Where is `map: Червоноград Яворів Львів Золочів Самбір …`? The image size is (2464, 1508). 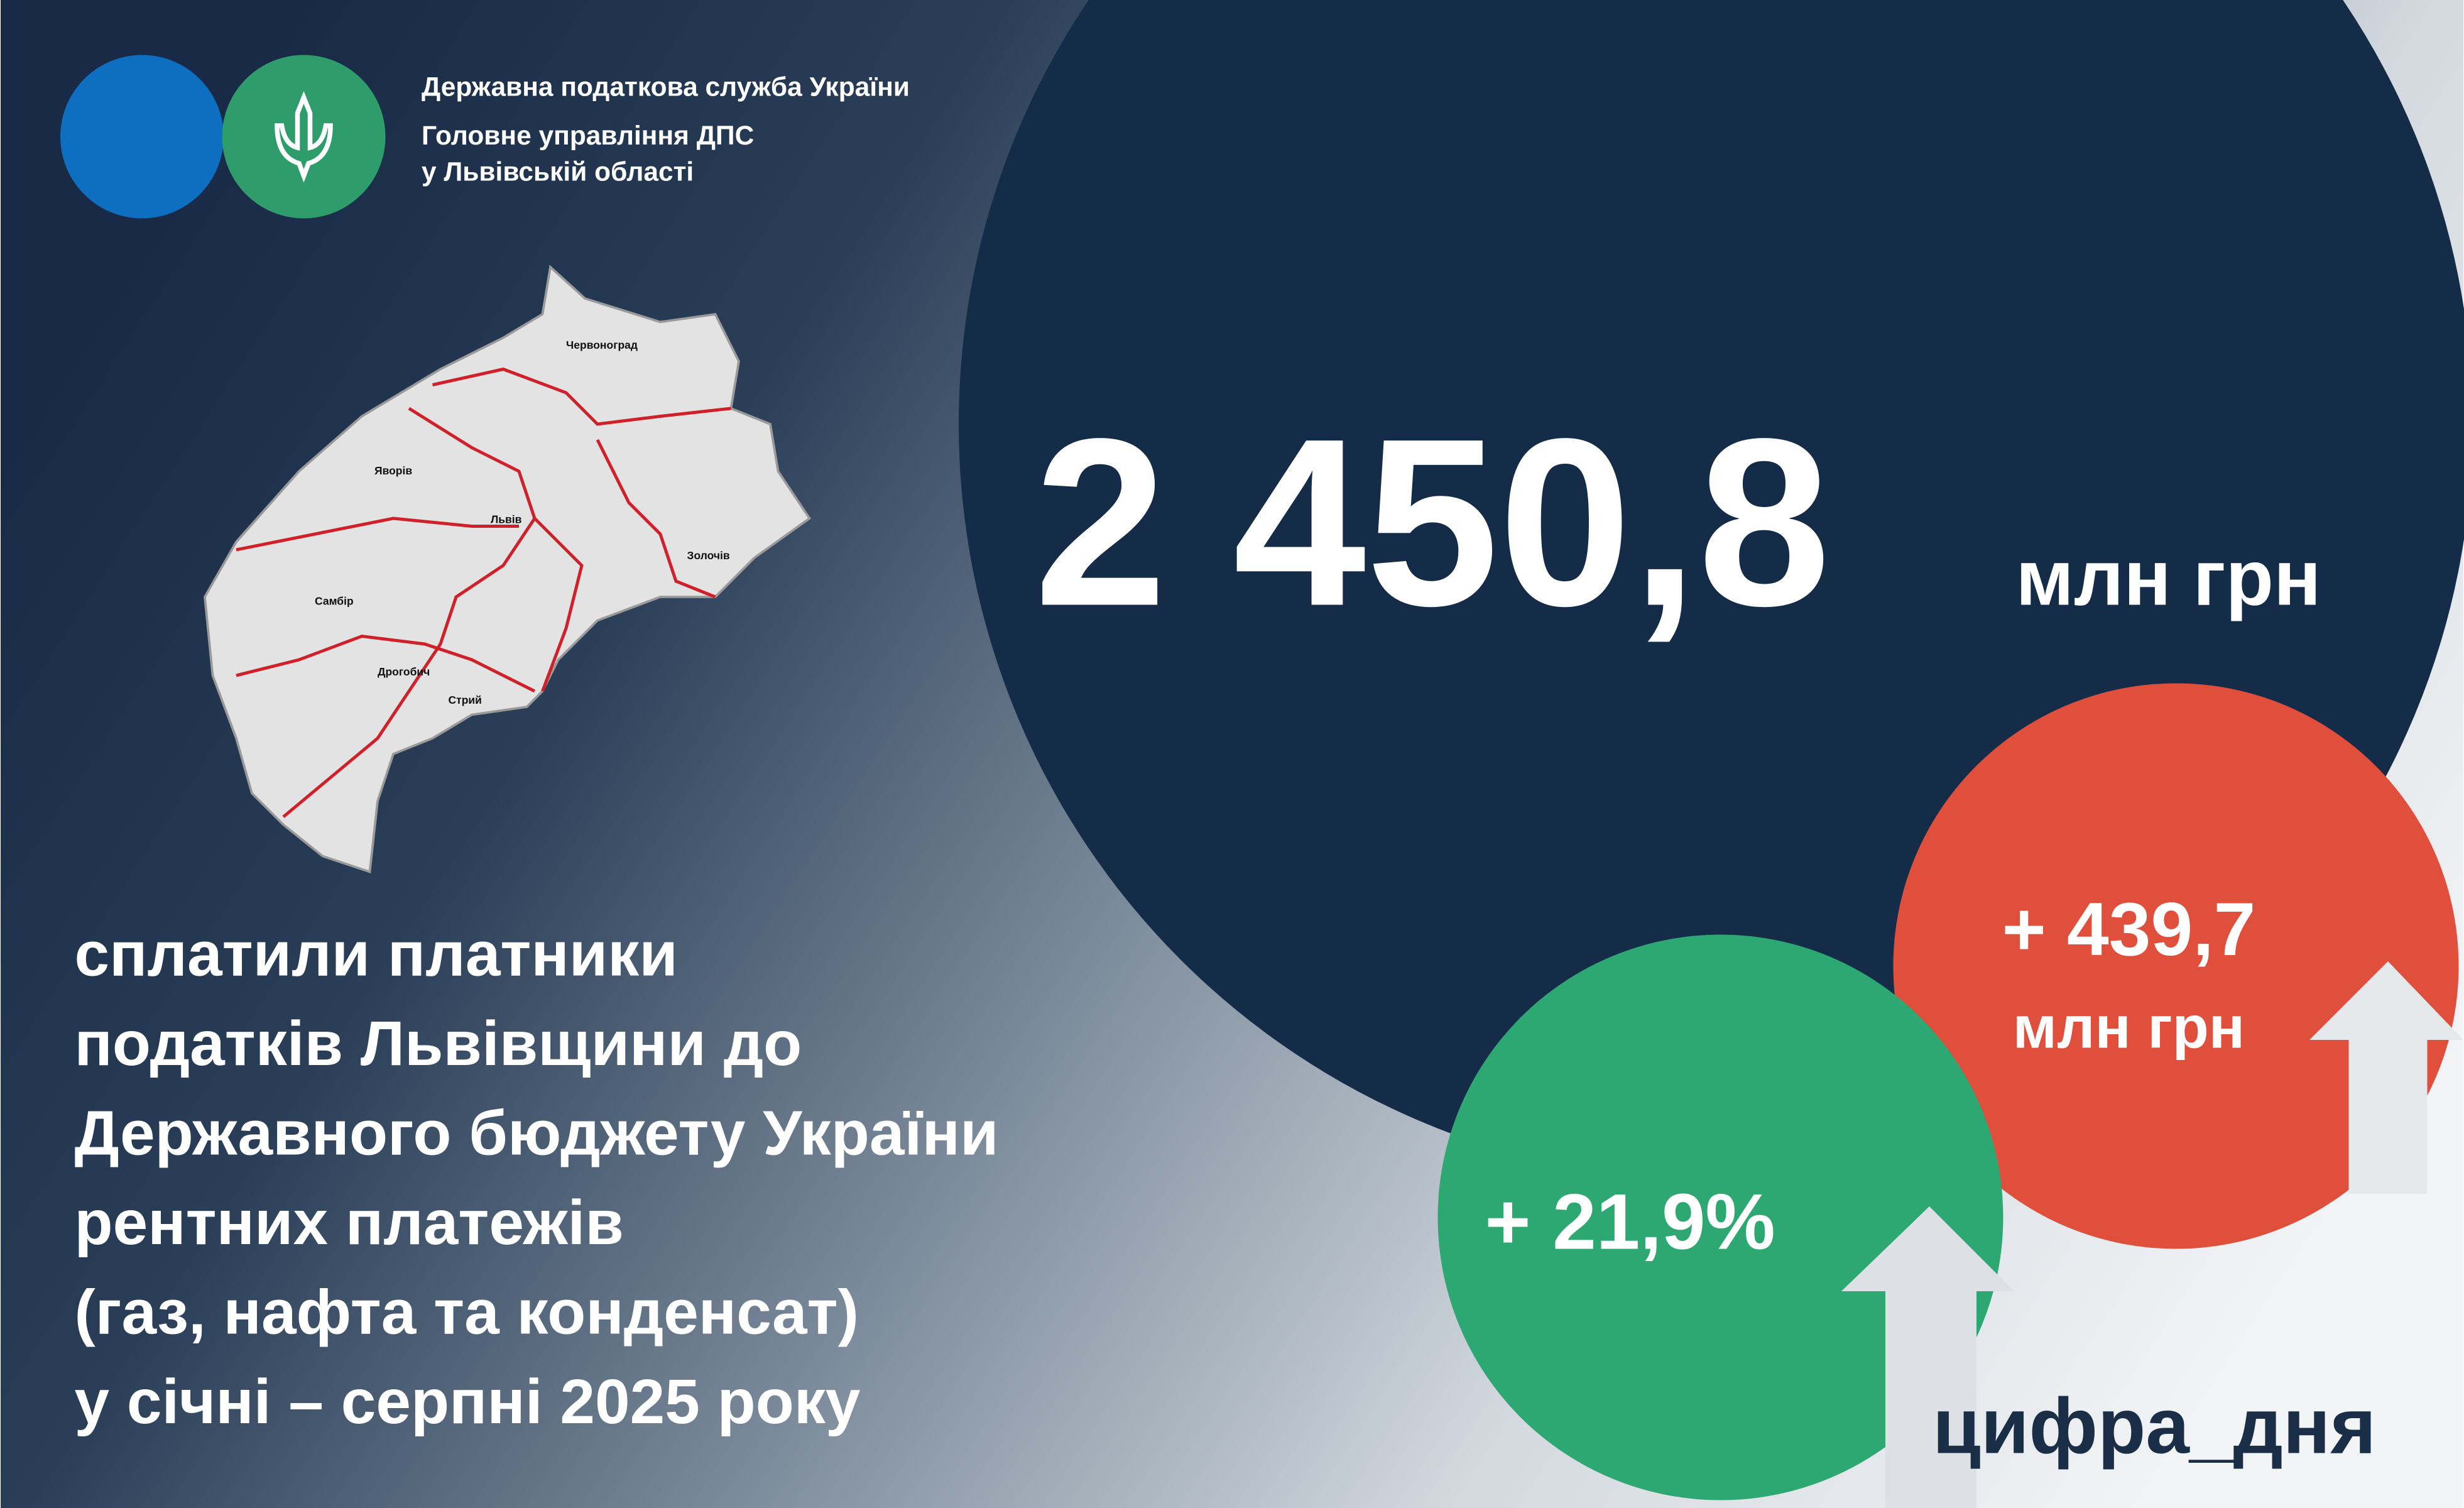
map: Червоноград Яворів Львів Золочів Самбір … is located at coordinates (508, 569).